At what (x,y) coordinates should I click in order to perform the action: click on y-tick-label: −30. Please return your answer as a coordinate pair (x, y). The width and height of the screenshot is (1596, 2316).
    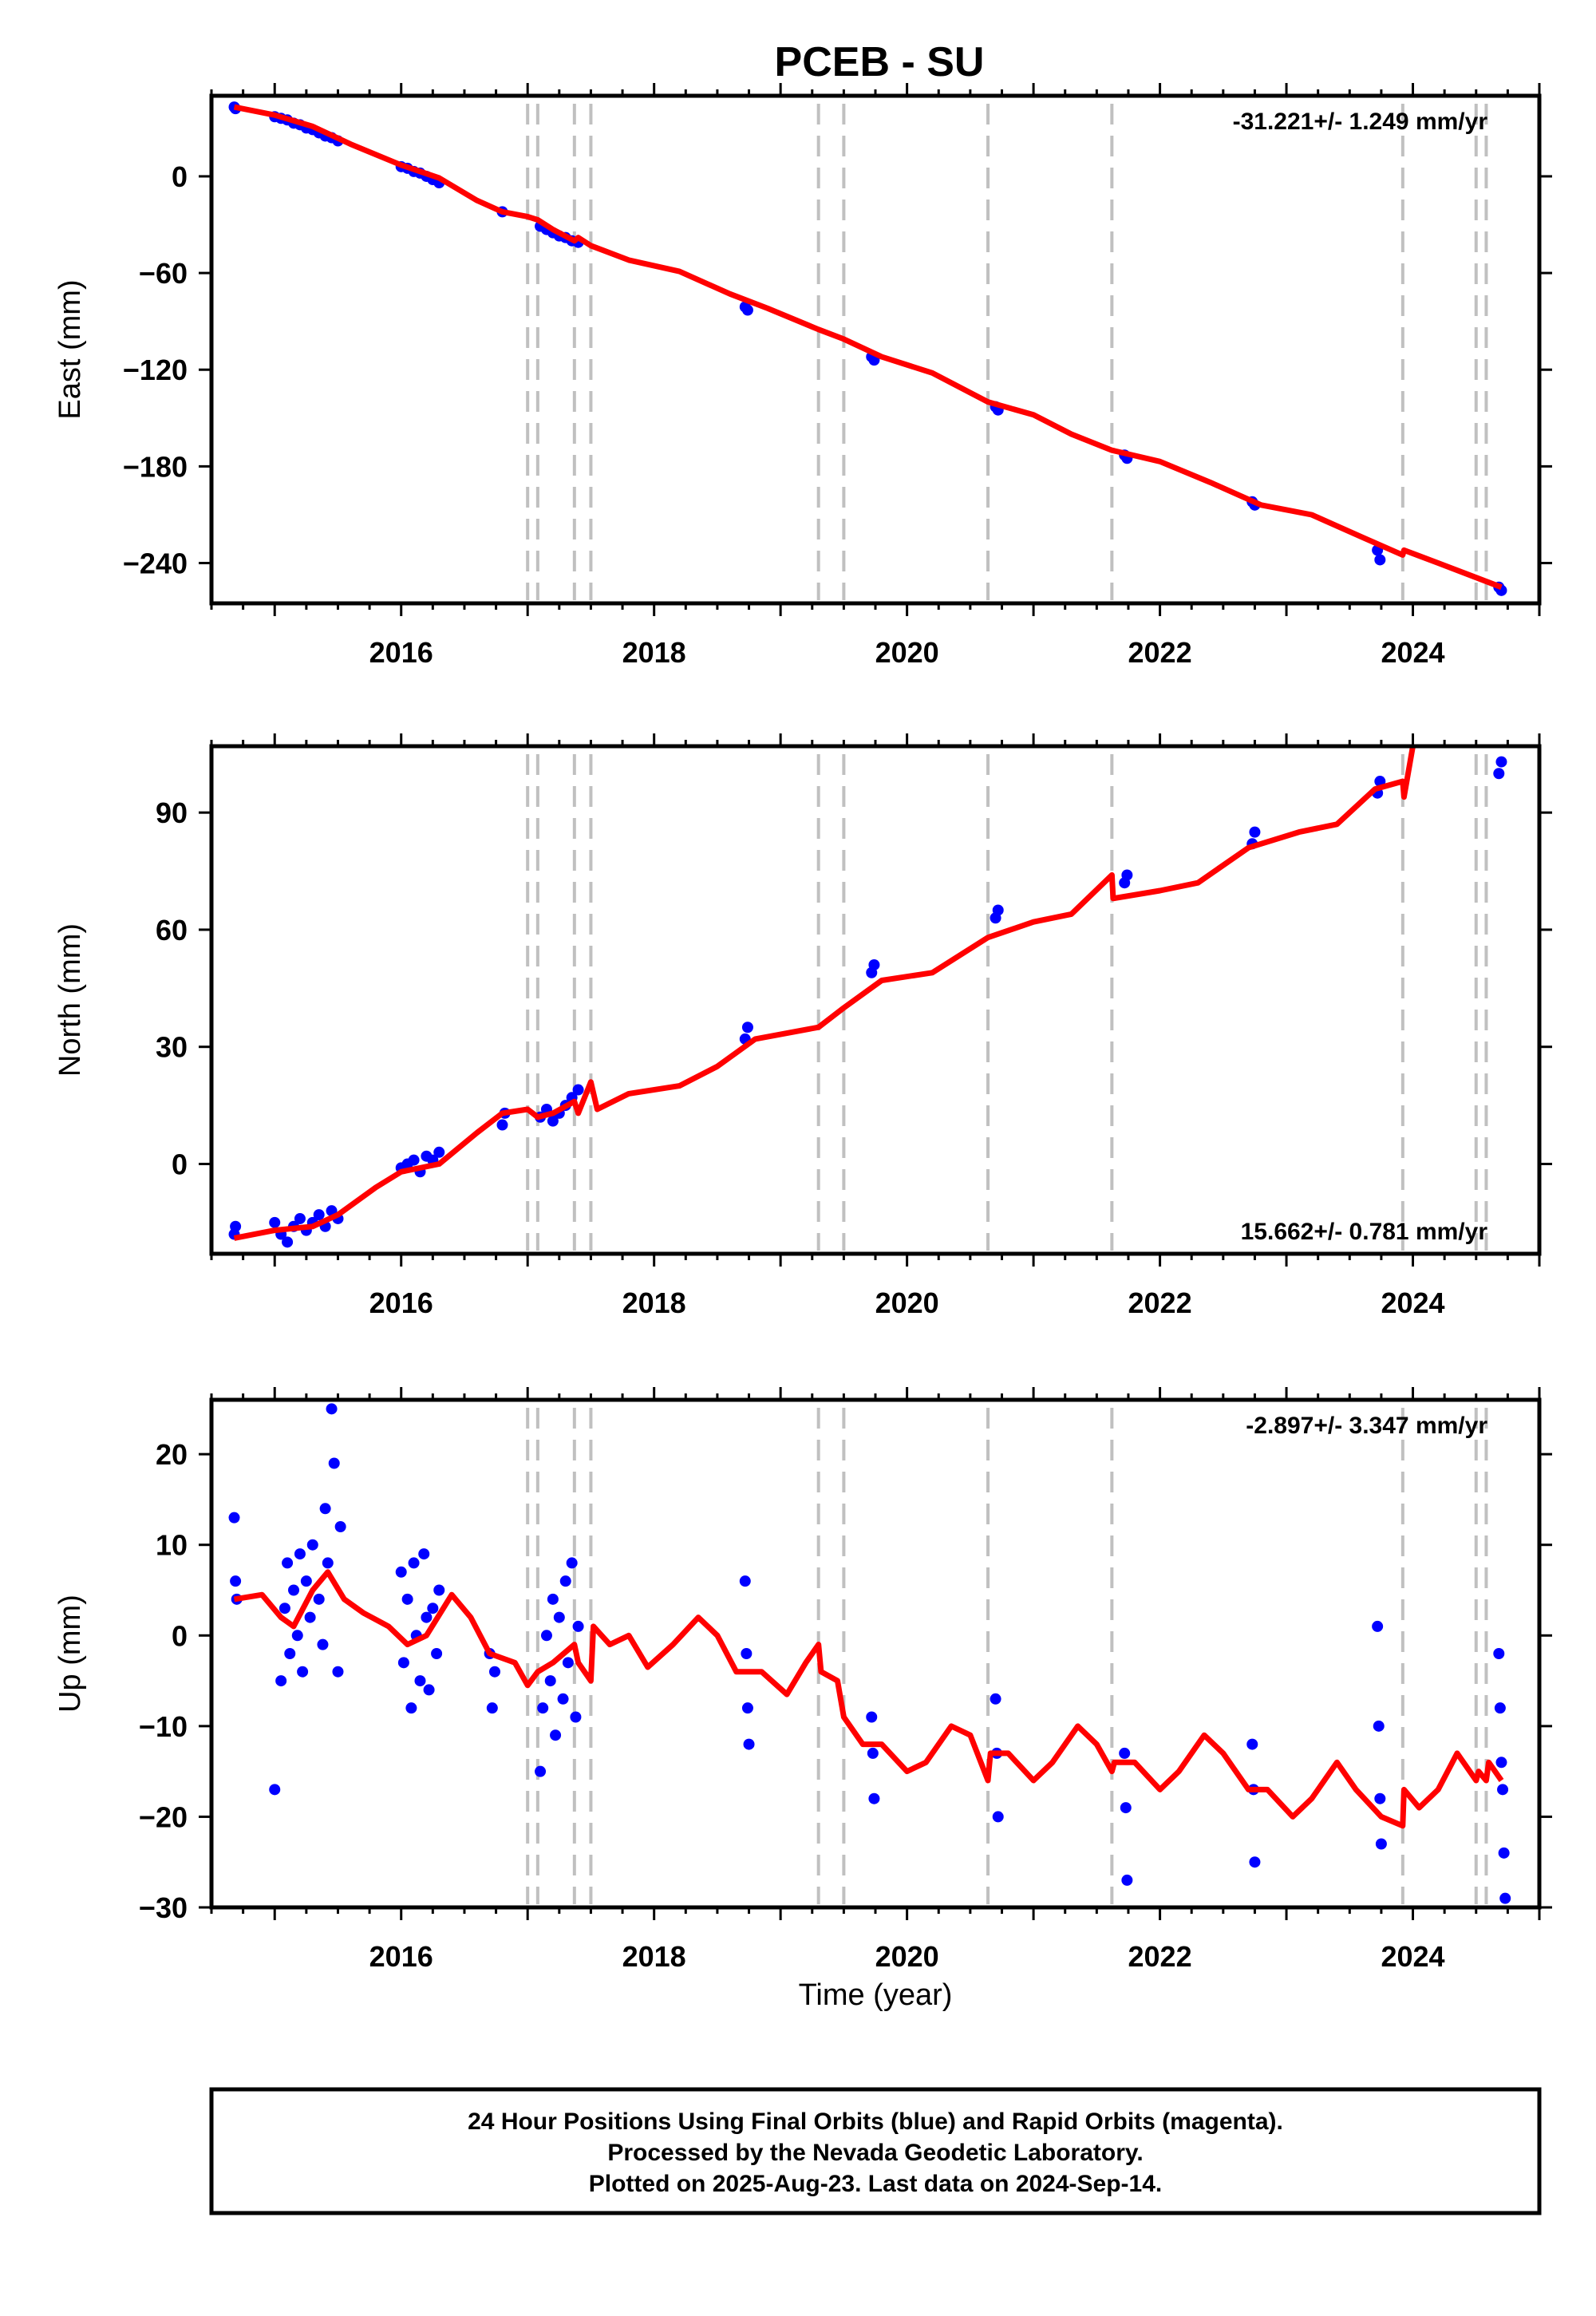
    Looking at the image, I should click on (163, 1908).